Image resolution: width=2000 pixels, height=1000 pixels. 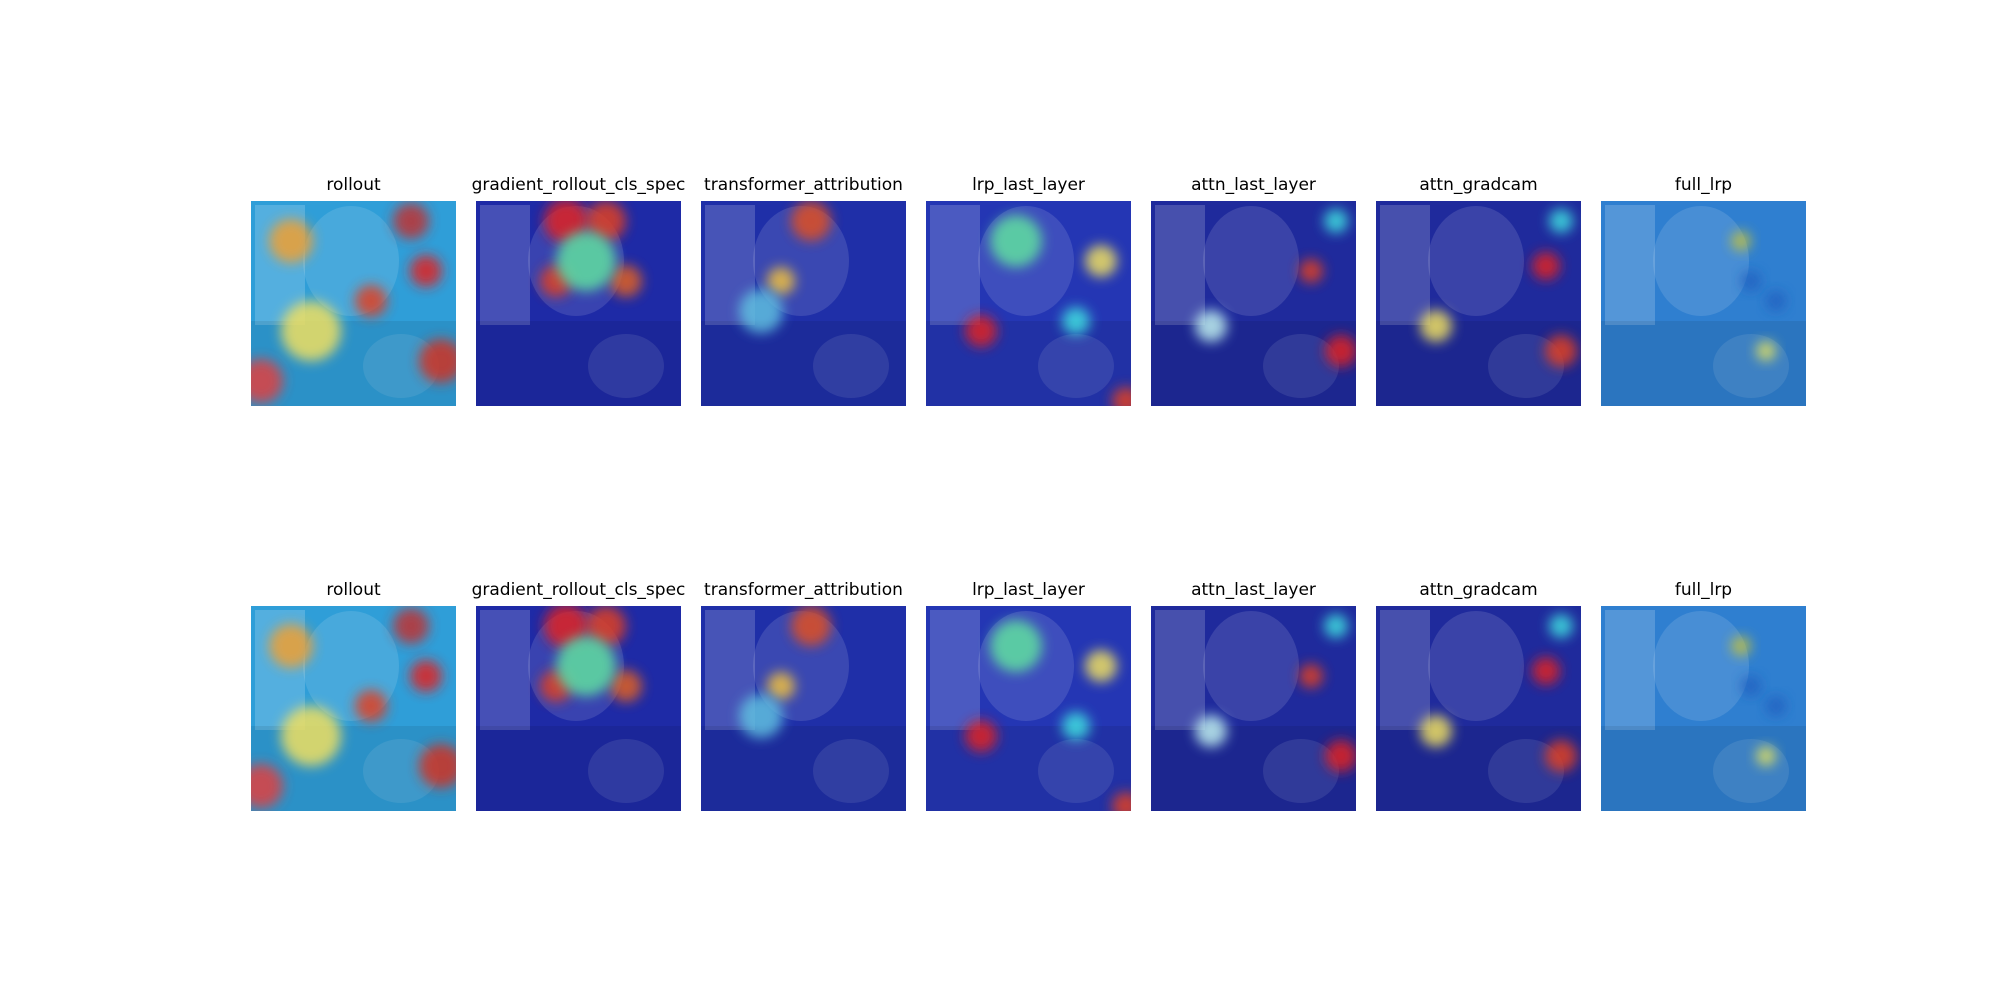 I want to click on panel-title: full_lrp, so click(x=1703, y=185).